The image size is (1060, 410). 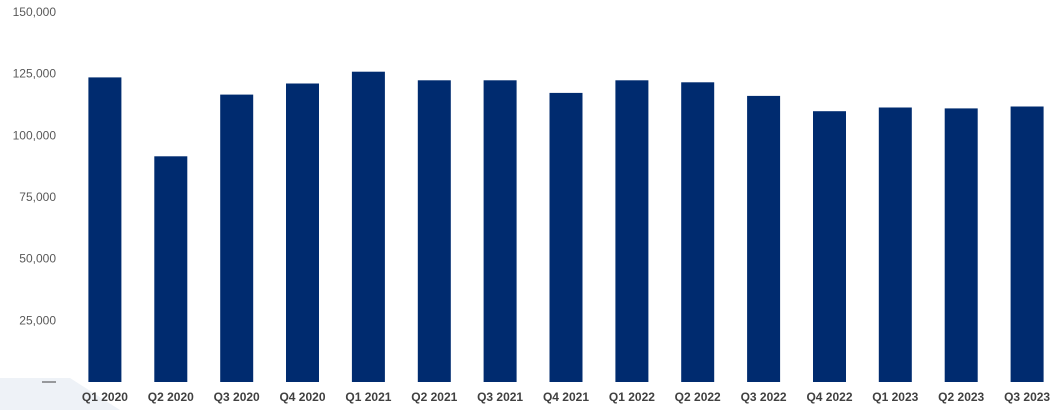 I want to click on decorative-background-swoosh, so click(x=60, y=394).